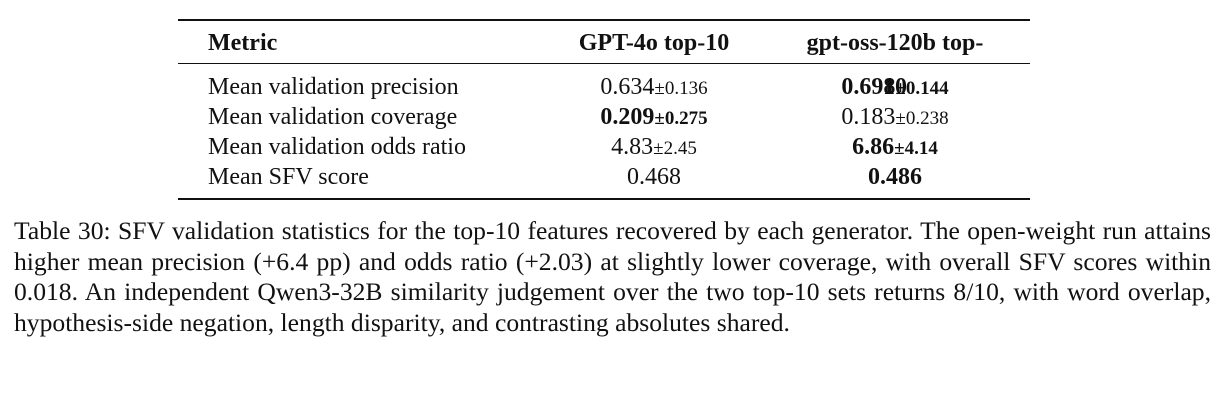 The image size is (1225, 410). What do you see at coordinates (604, 199) in the screenshot?
I see `bottom-rule` at bounding box center [604, 199].